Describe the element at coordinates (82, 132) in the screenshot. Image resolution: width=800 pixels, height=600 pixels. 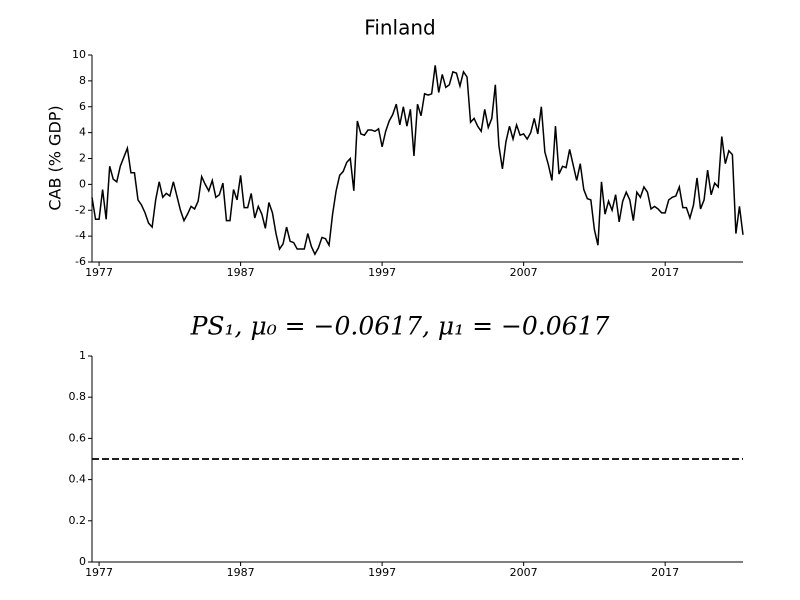
I see `y-tick-label: 4` at that location.